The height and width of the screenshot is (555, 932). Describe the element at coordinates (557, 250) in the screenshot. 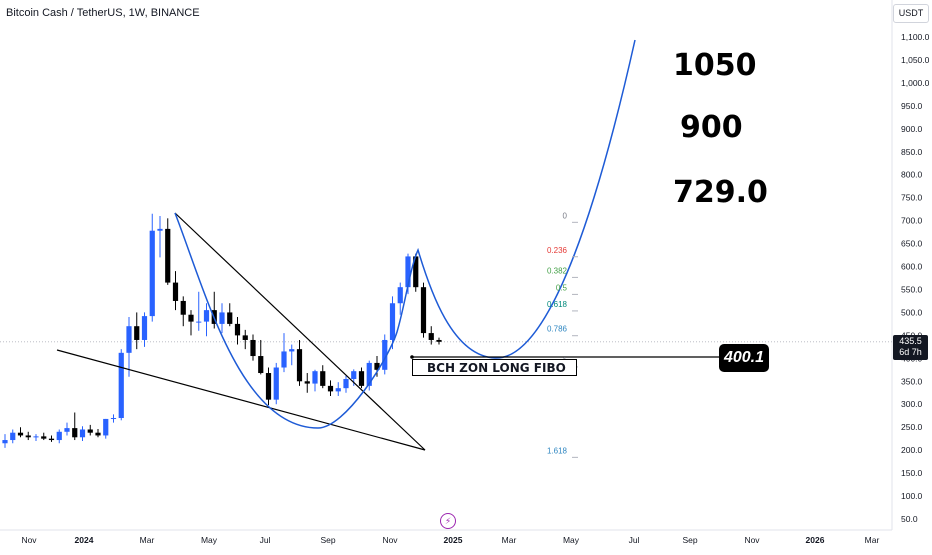

I see `fib-label-1: 0.236` at that location.